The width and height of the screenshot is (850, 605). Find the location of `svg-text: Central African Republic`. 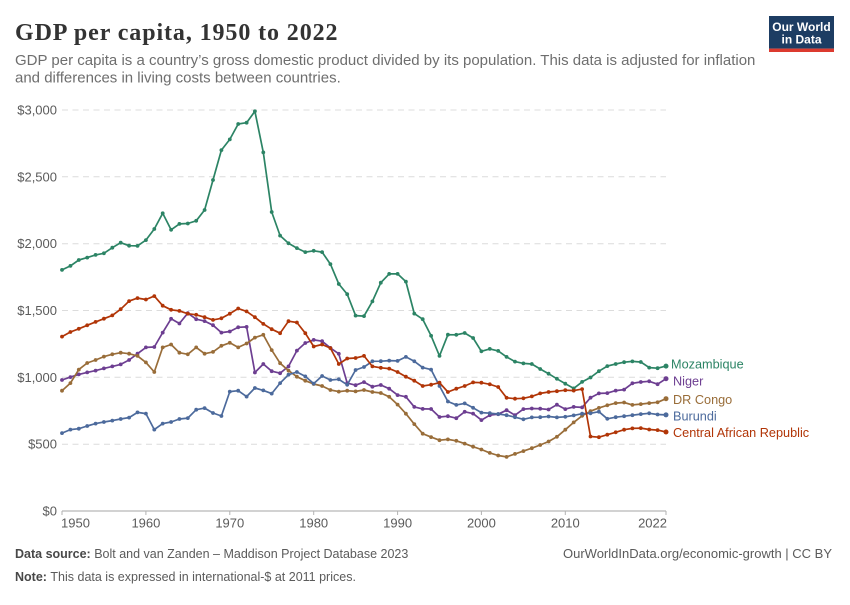

svg-text: Central African Republic is located at coordinates (741, 433).